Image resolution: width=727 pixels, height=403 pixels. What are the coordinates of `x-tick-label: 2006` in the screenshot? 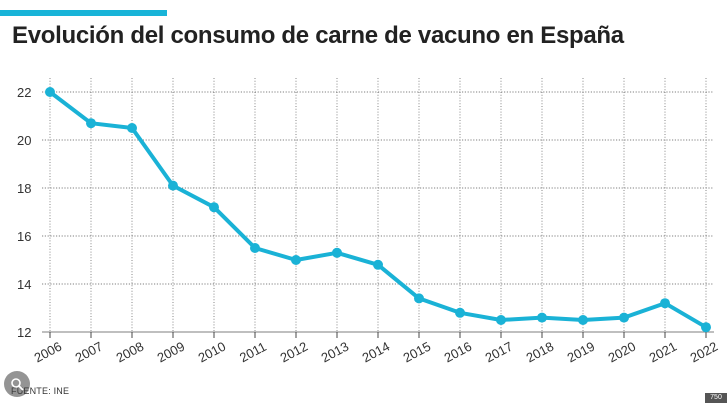 It's located at (48, 352).